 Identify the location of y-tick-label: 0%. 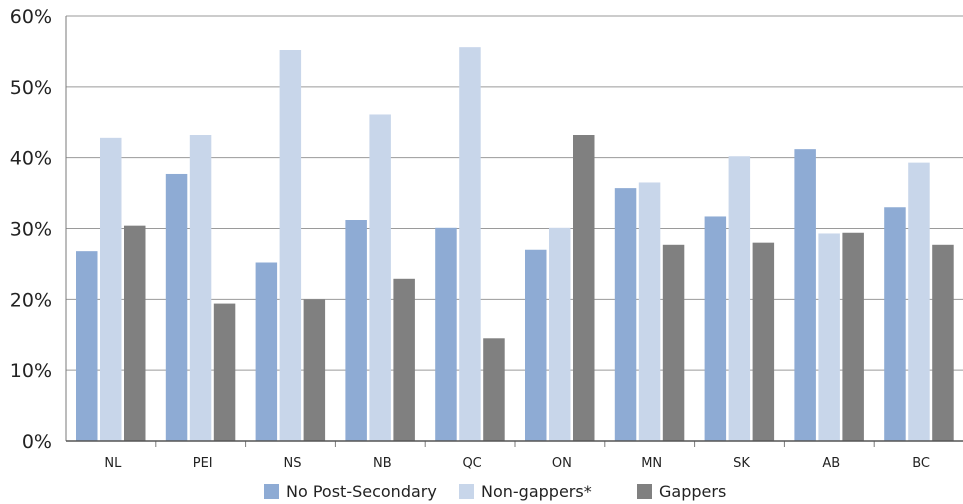
(37, 442).